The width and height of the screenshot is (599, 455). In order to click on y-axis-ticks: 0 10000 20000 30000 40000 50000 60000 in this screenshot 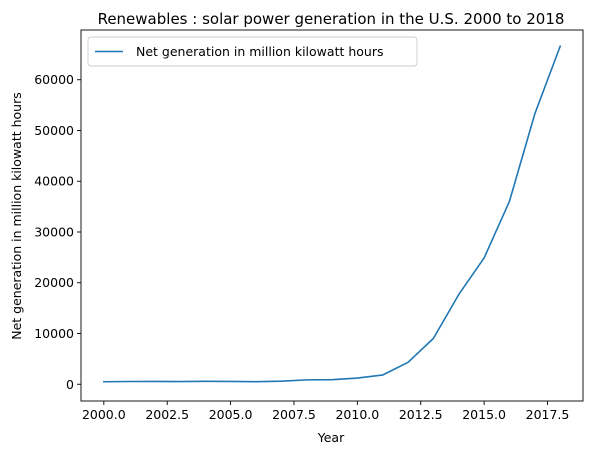, I will do `click(57, 232)`.